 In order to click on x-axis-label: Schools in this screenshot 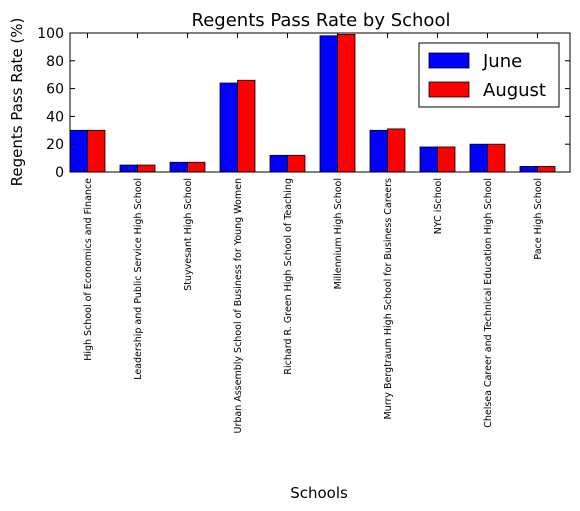, I will do `click(319, 493)`.